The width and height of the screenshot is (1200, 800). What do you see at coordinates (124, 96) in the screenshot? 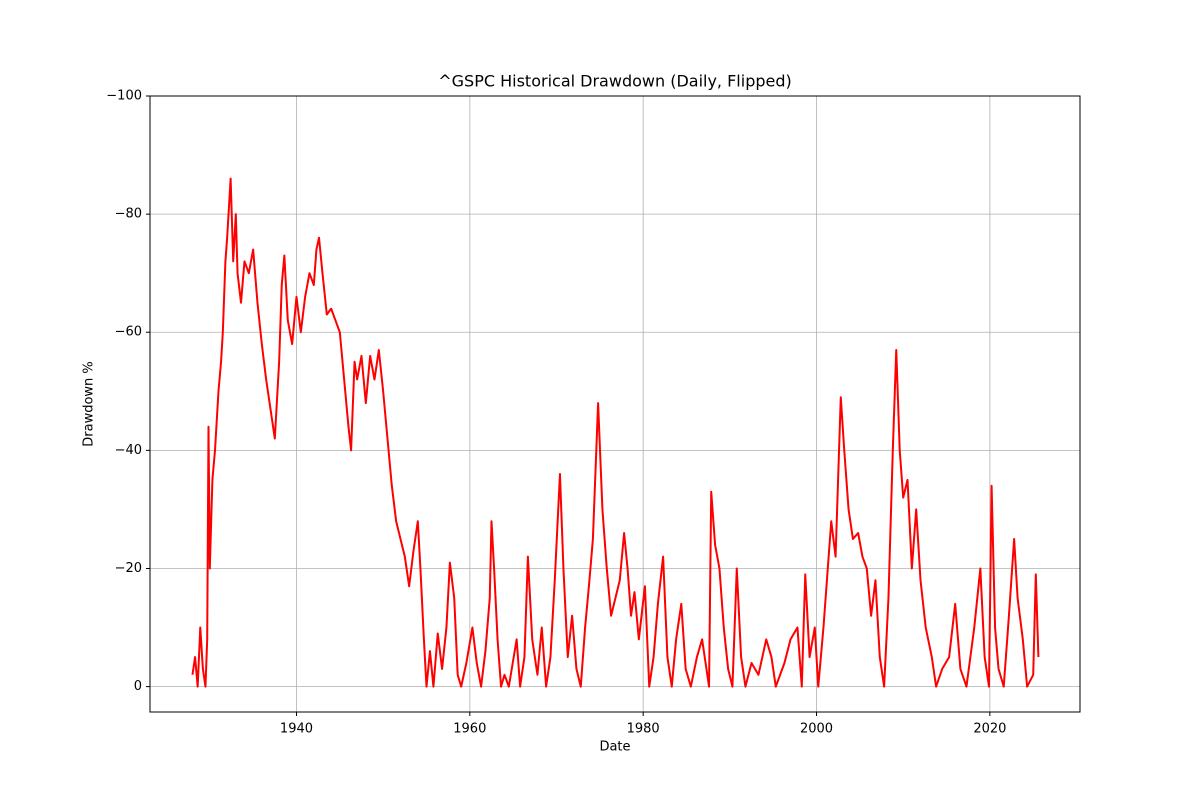
I see `y-tick-label: −100` at bounding box center [124, 96].